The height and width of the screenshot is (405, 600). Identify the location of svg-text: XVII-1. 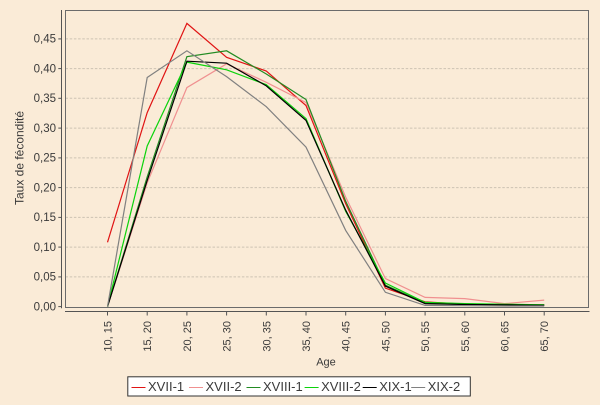
(166, 386).